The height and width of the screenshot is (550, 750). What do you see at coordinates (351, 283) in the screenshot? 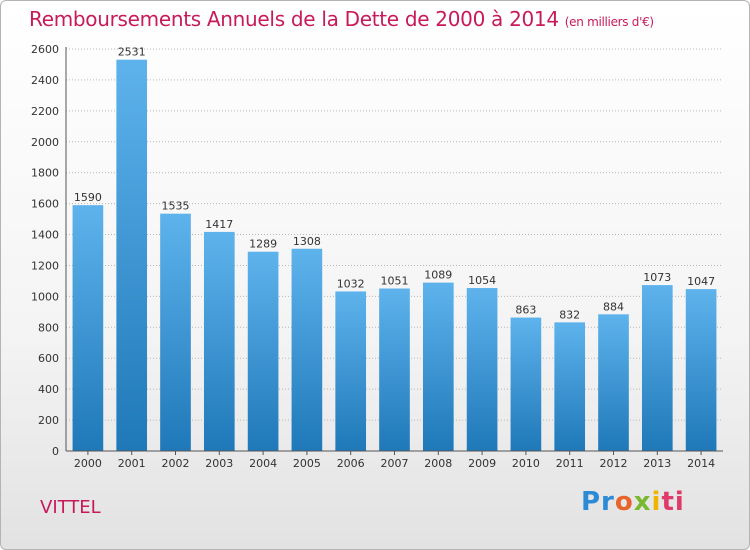
I see `bar-value-label: 1032` at bounding box center [351, 283].